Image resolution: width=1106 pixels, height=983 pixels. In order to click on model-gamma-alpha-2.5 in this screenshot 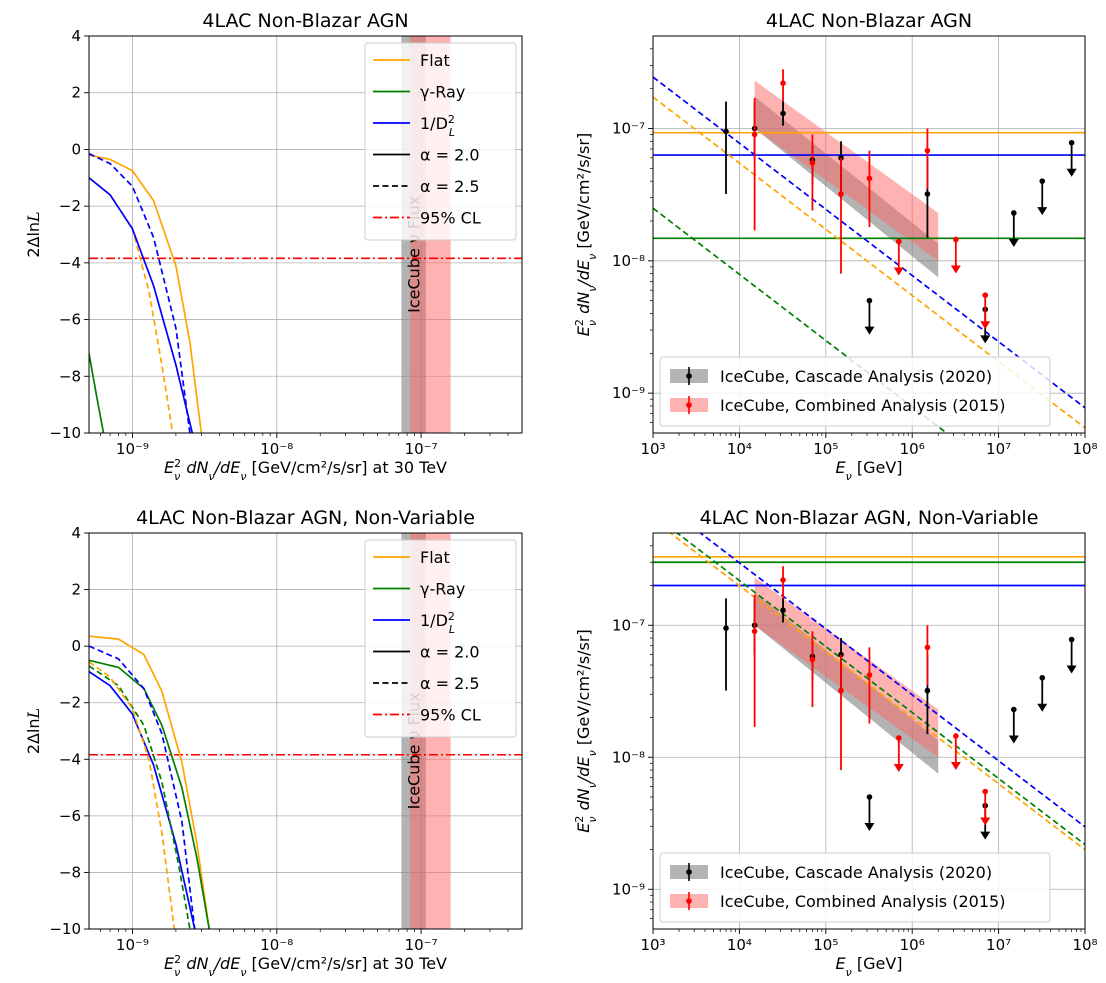, I will do `click(800, 320)`.